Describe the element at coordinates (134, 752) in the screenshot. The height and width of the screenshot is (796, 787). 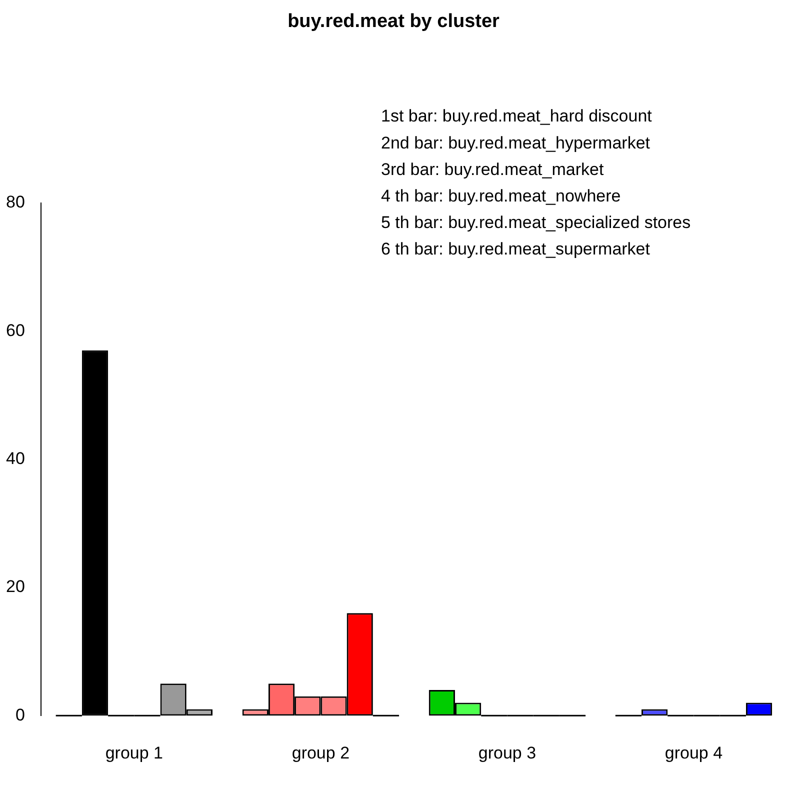
I see `x-tick-label: group 1` at that location.